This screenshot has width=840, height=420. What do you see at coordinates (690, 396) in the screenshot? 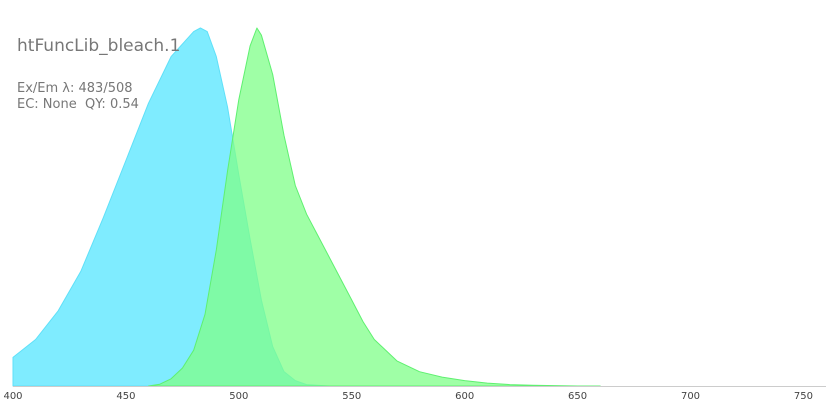
I see `x-tick-label: 700` at bounding box center [690, 396].